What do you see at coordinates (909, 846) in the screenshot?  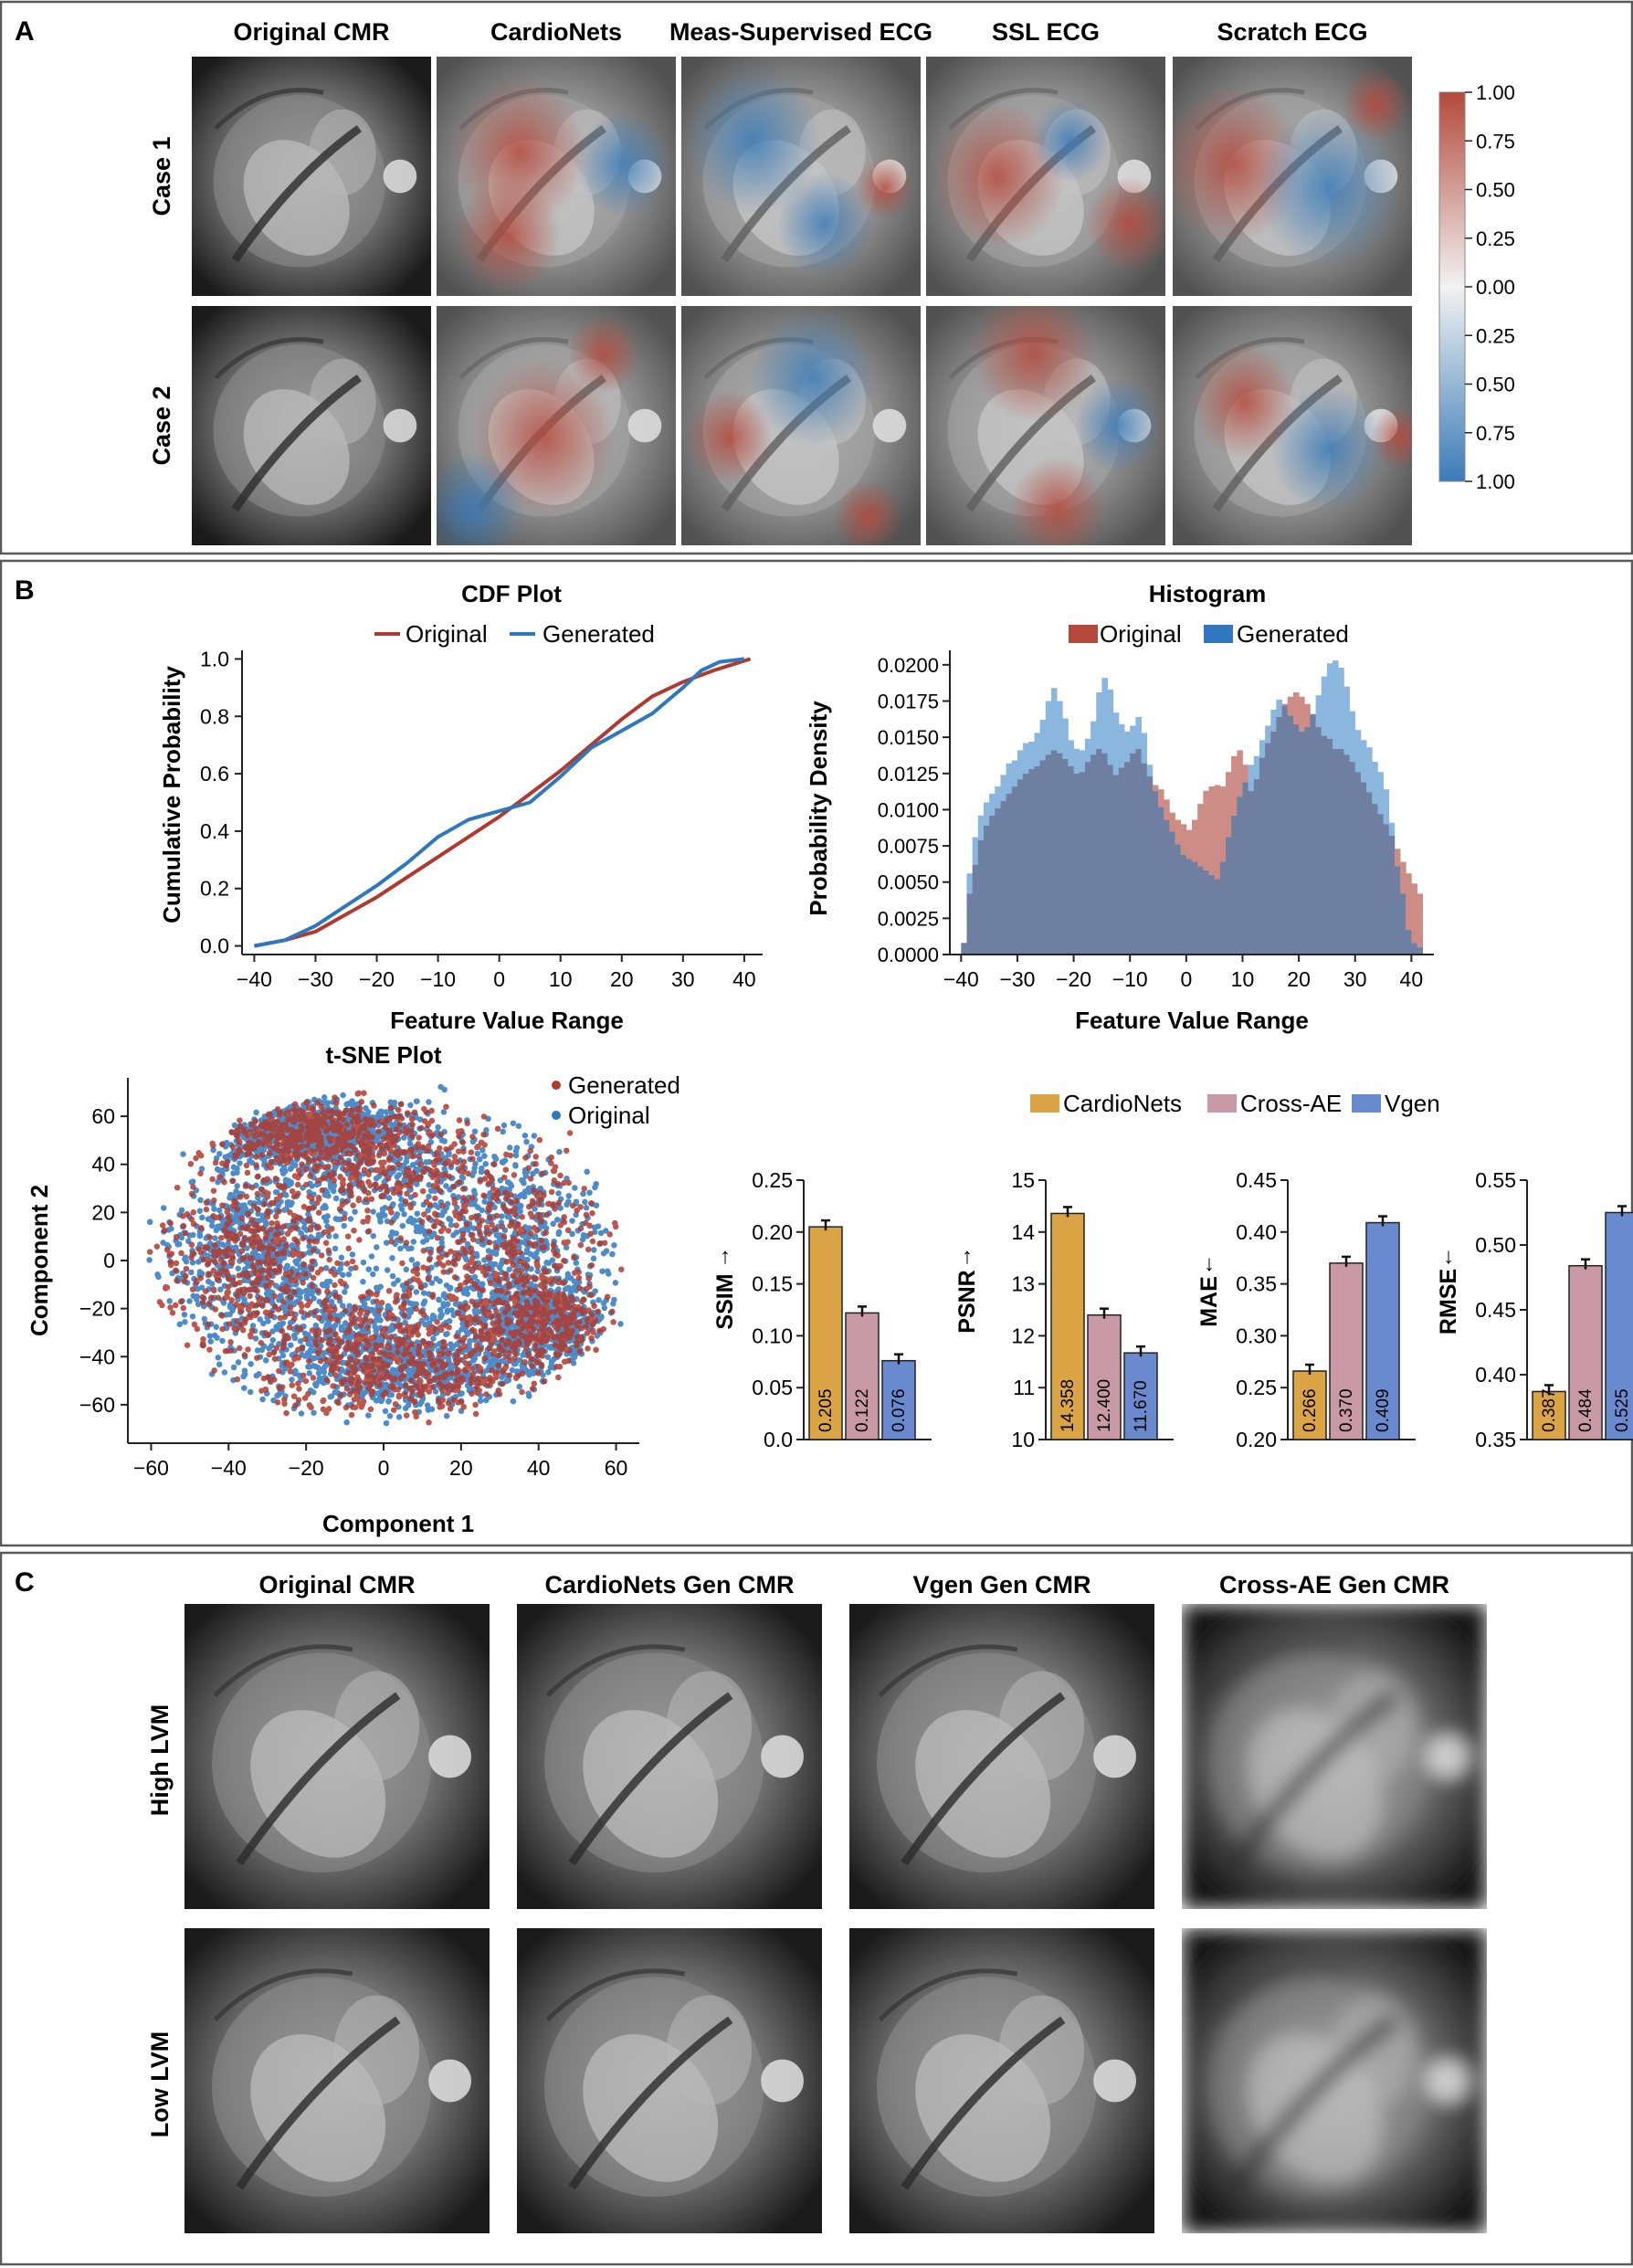 I see `hist-ytick-label-3: 0.0075` at bounding box center [909, 846].